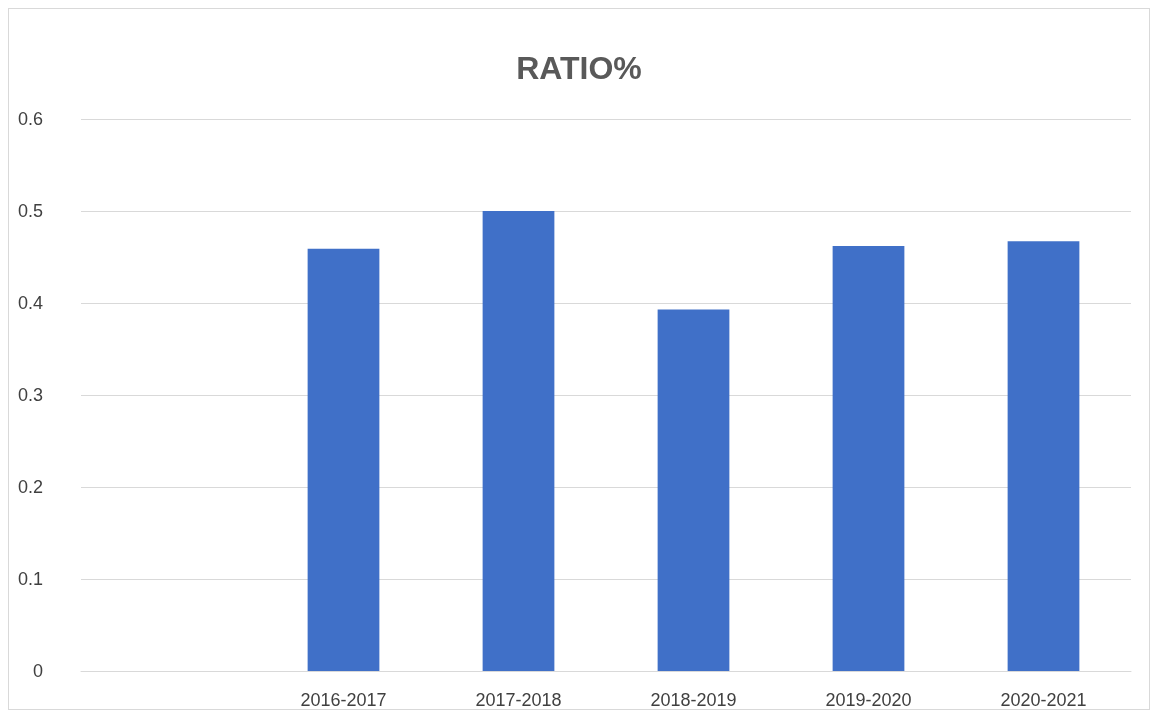  Describe the element at coordinates (30, 211) in the screenshot. I see `y-tick-label: 0.5` at that location.